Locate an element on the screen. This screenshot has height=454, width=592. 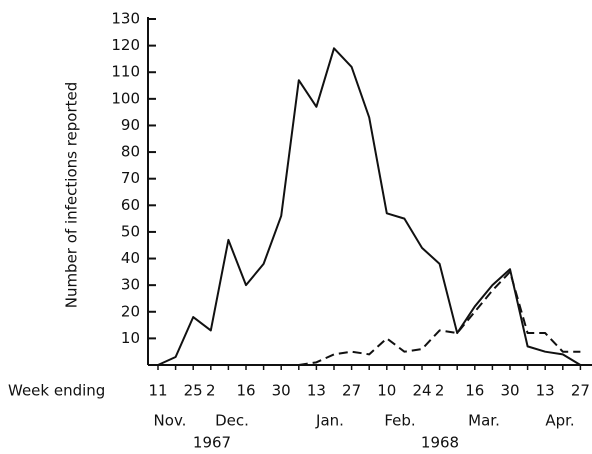
month-label: Mar. is located at coordinates (484, 421).